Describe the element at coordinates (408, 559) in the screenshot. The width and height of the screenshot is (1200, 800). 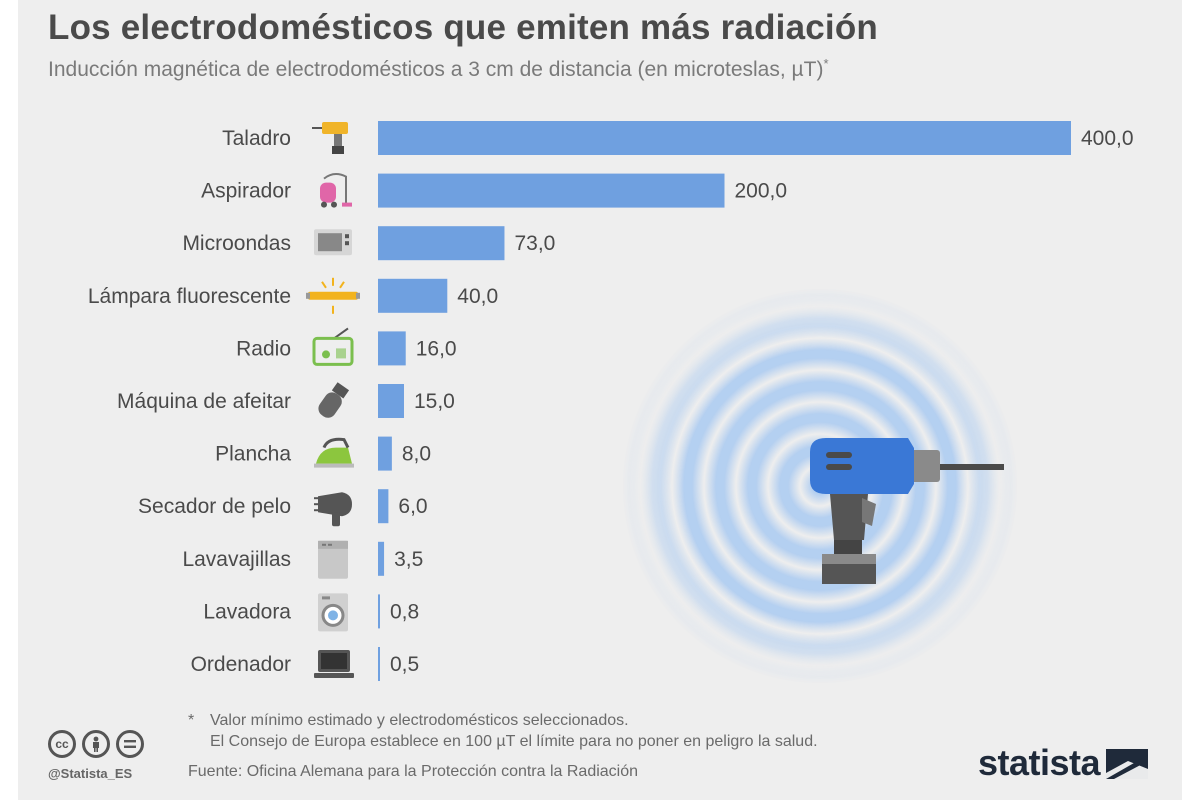
I see `value-label: 3,5` at that location.